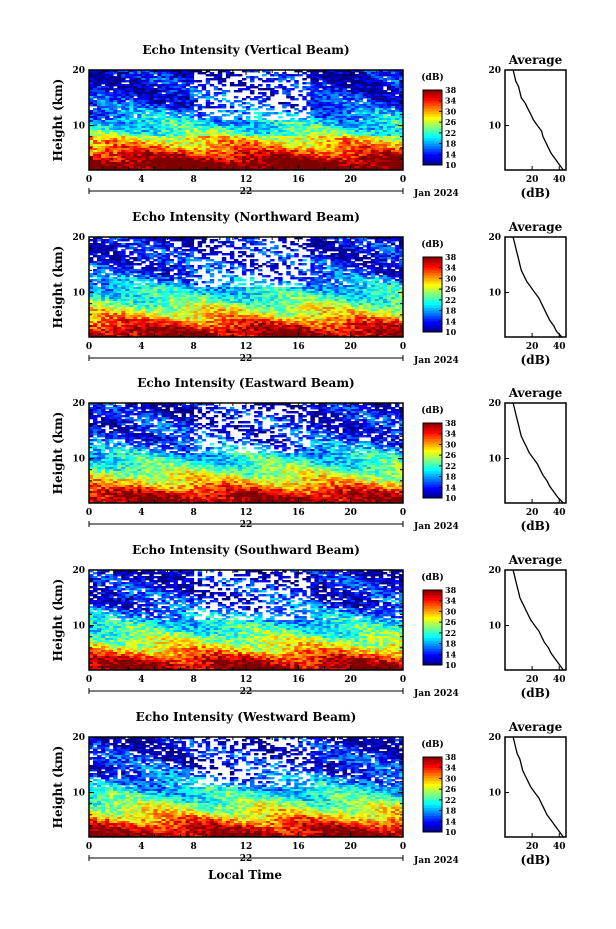  I want to click on x-tick-label: 12, so click(246, 180).